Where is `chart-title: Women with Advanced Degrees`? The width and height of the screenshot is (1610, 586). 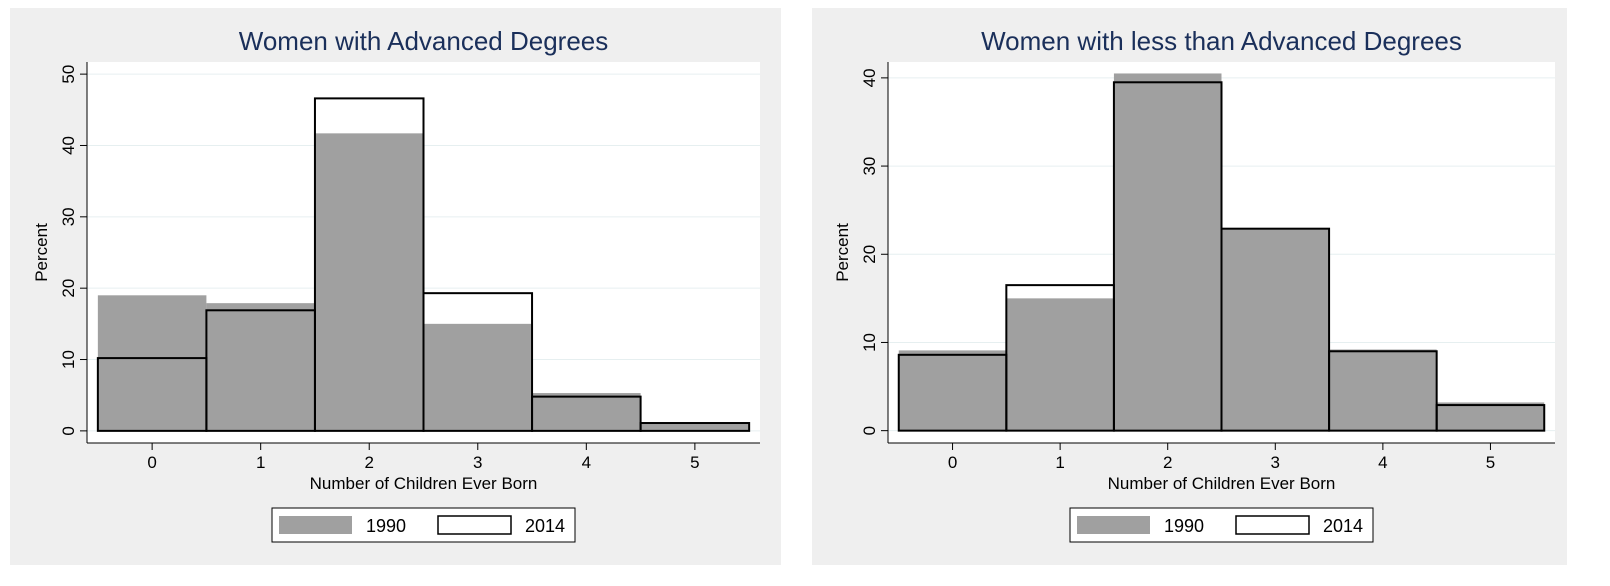 chart-title: Women with Advanced Degrees is located at coordinates (424, 41).